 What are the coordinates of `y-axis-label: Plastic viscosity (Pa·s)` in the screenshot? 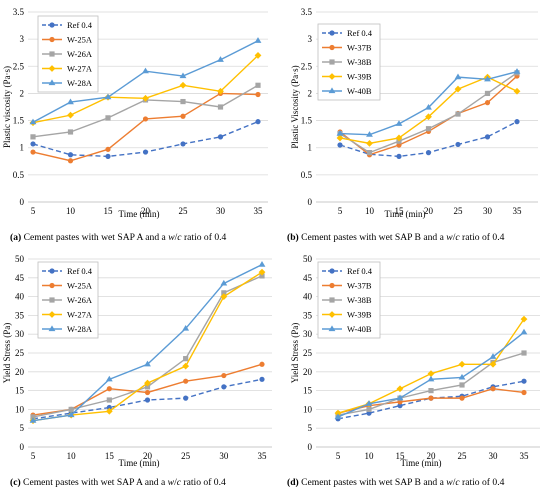 It's located at (7, 107).